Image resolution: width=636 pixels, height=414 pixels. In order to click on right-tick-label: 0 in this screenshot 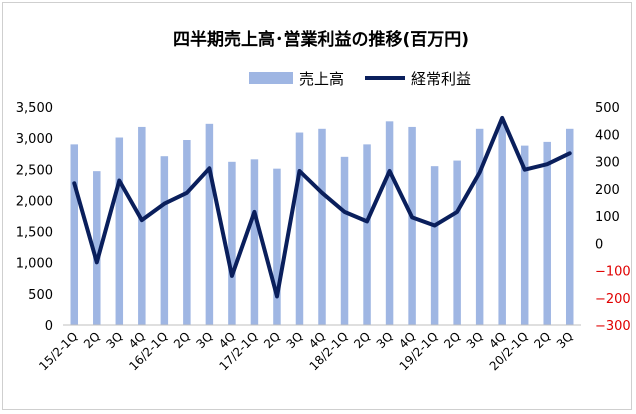, I will do `click(599, 244)`.